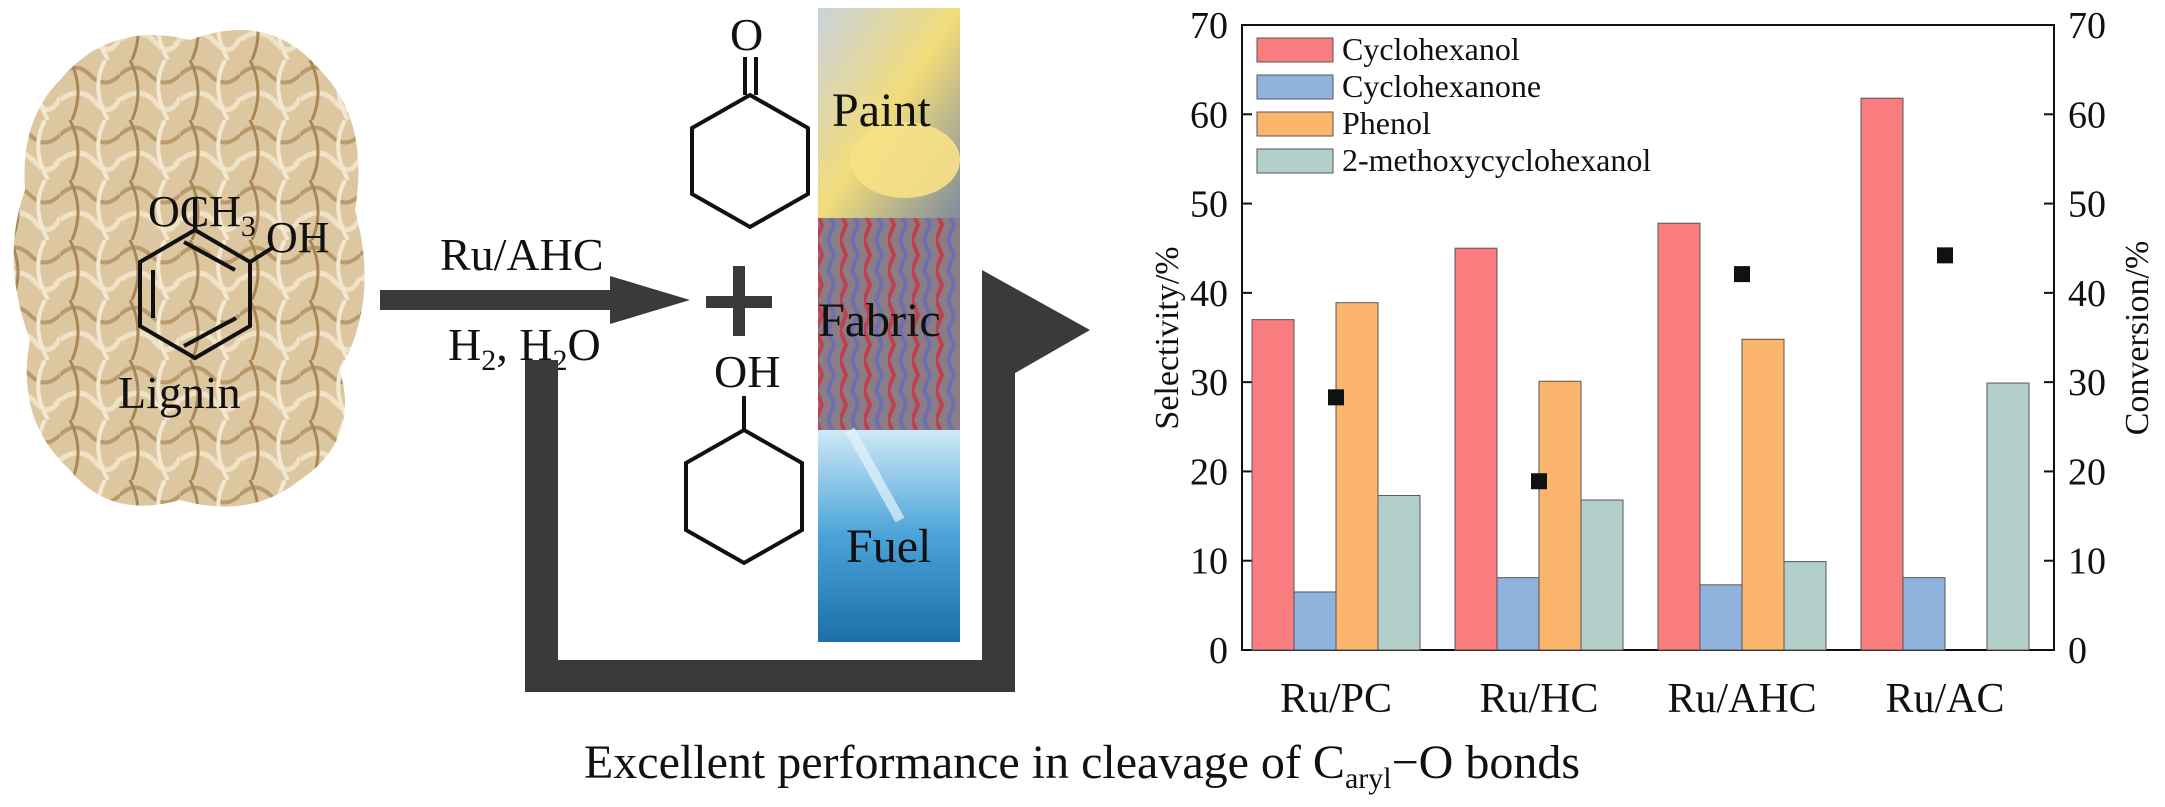 The width and height of the screenshot is (2165, 807). What do you see at coordinates (522, 254) in the screenshot?
I see `catalyst-label: Ru/AHC` at bounding box center [522, 254].